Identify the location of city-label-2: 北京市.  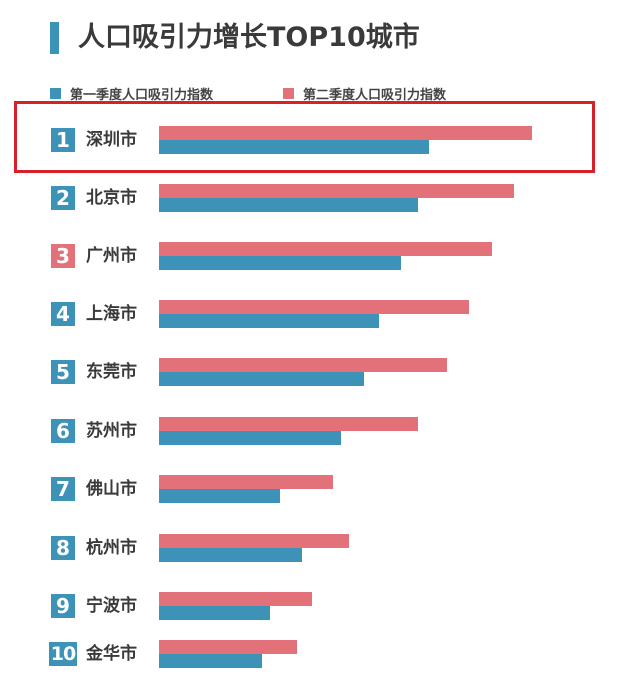
(111, 198).